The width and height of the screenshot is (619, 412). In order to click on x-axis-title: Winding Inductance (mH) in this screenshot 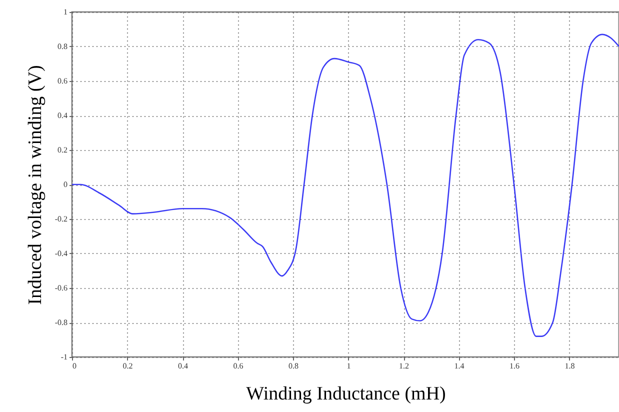, I will do `click(346, 394)`.